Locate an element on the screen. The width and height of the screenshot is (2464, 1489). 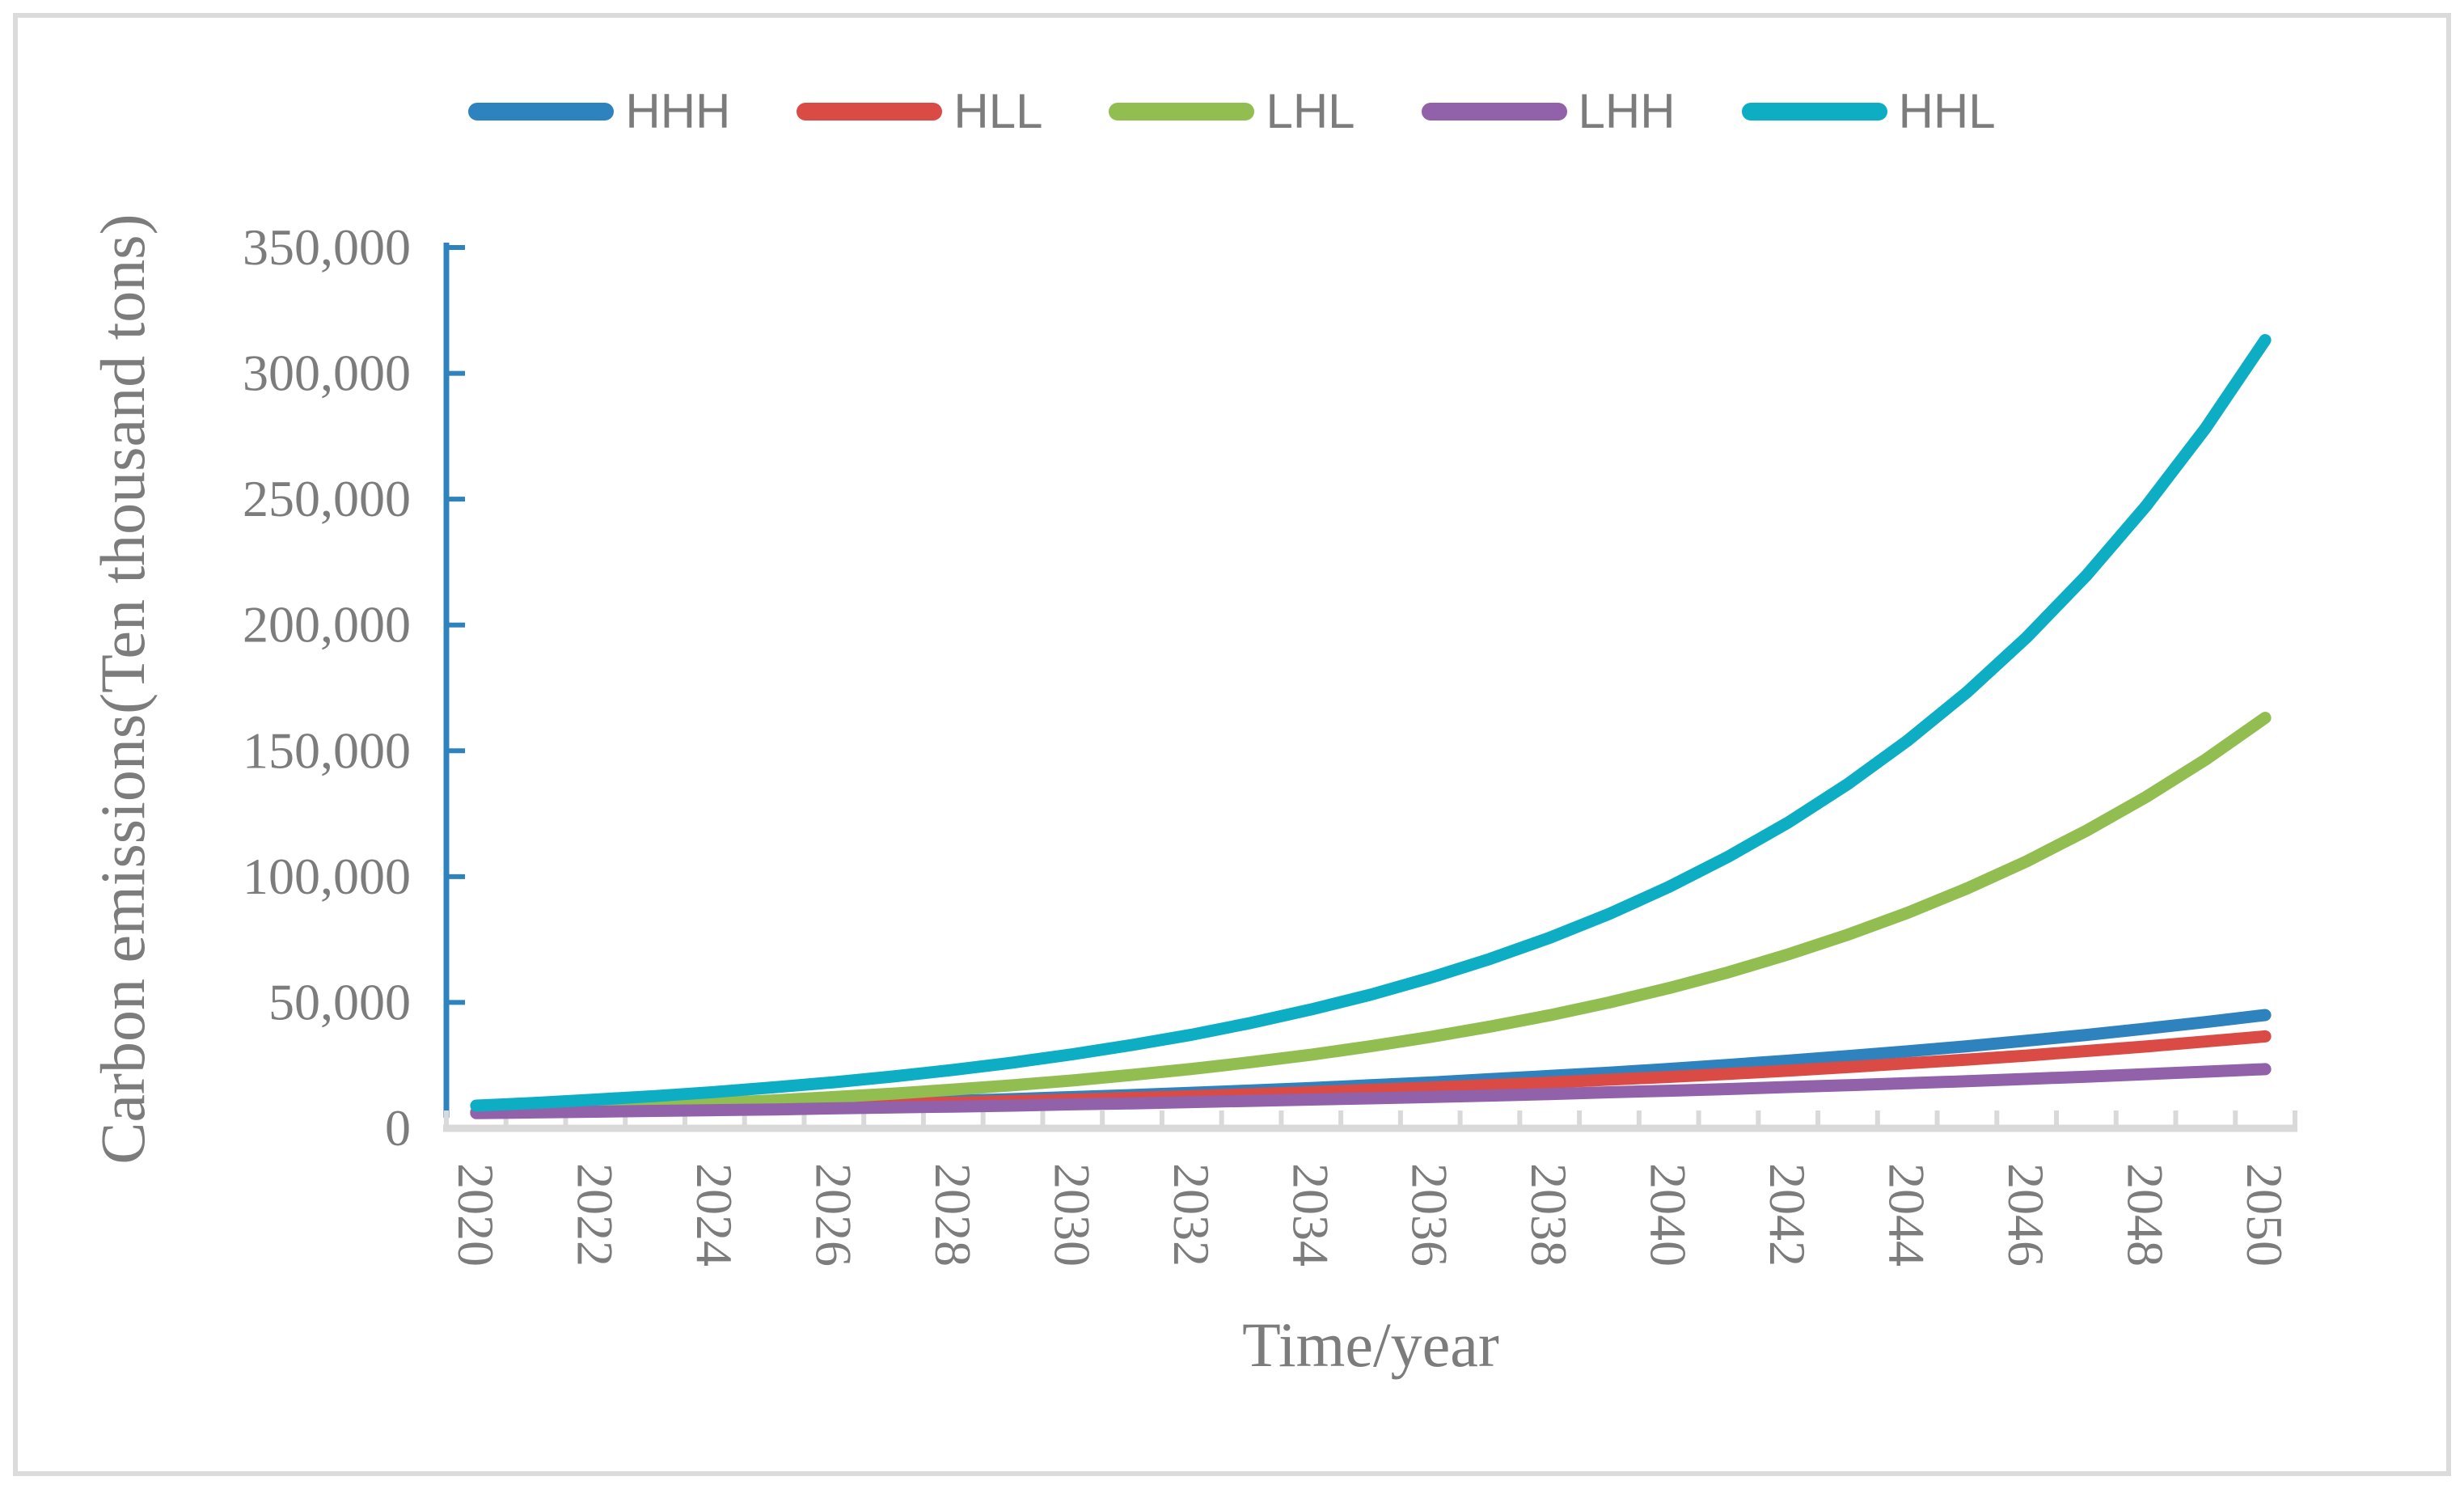
legend-swatch-HLL is located at coordinates (870, 112).